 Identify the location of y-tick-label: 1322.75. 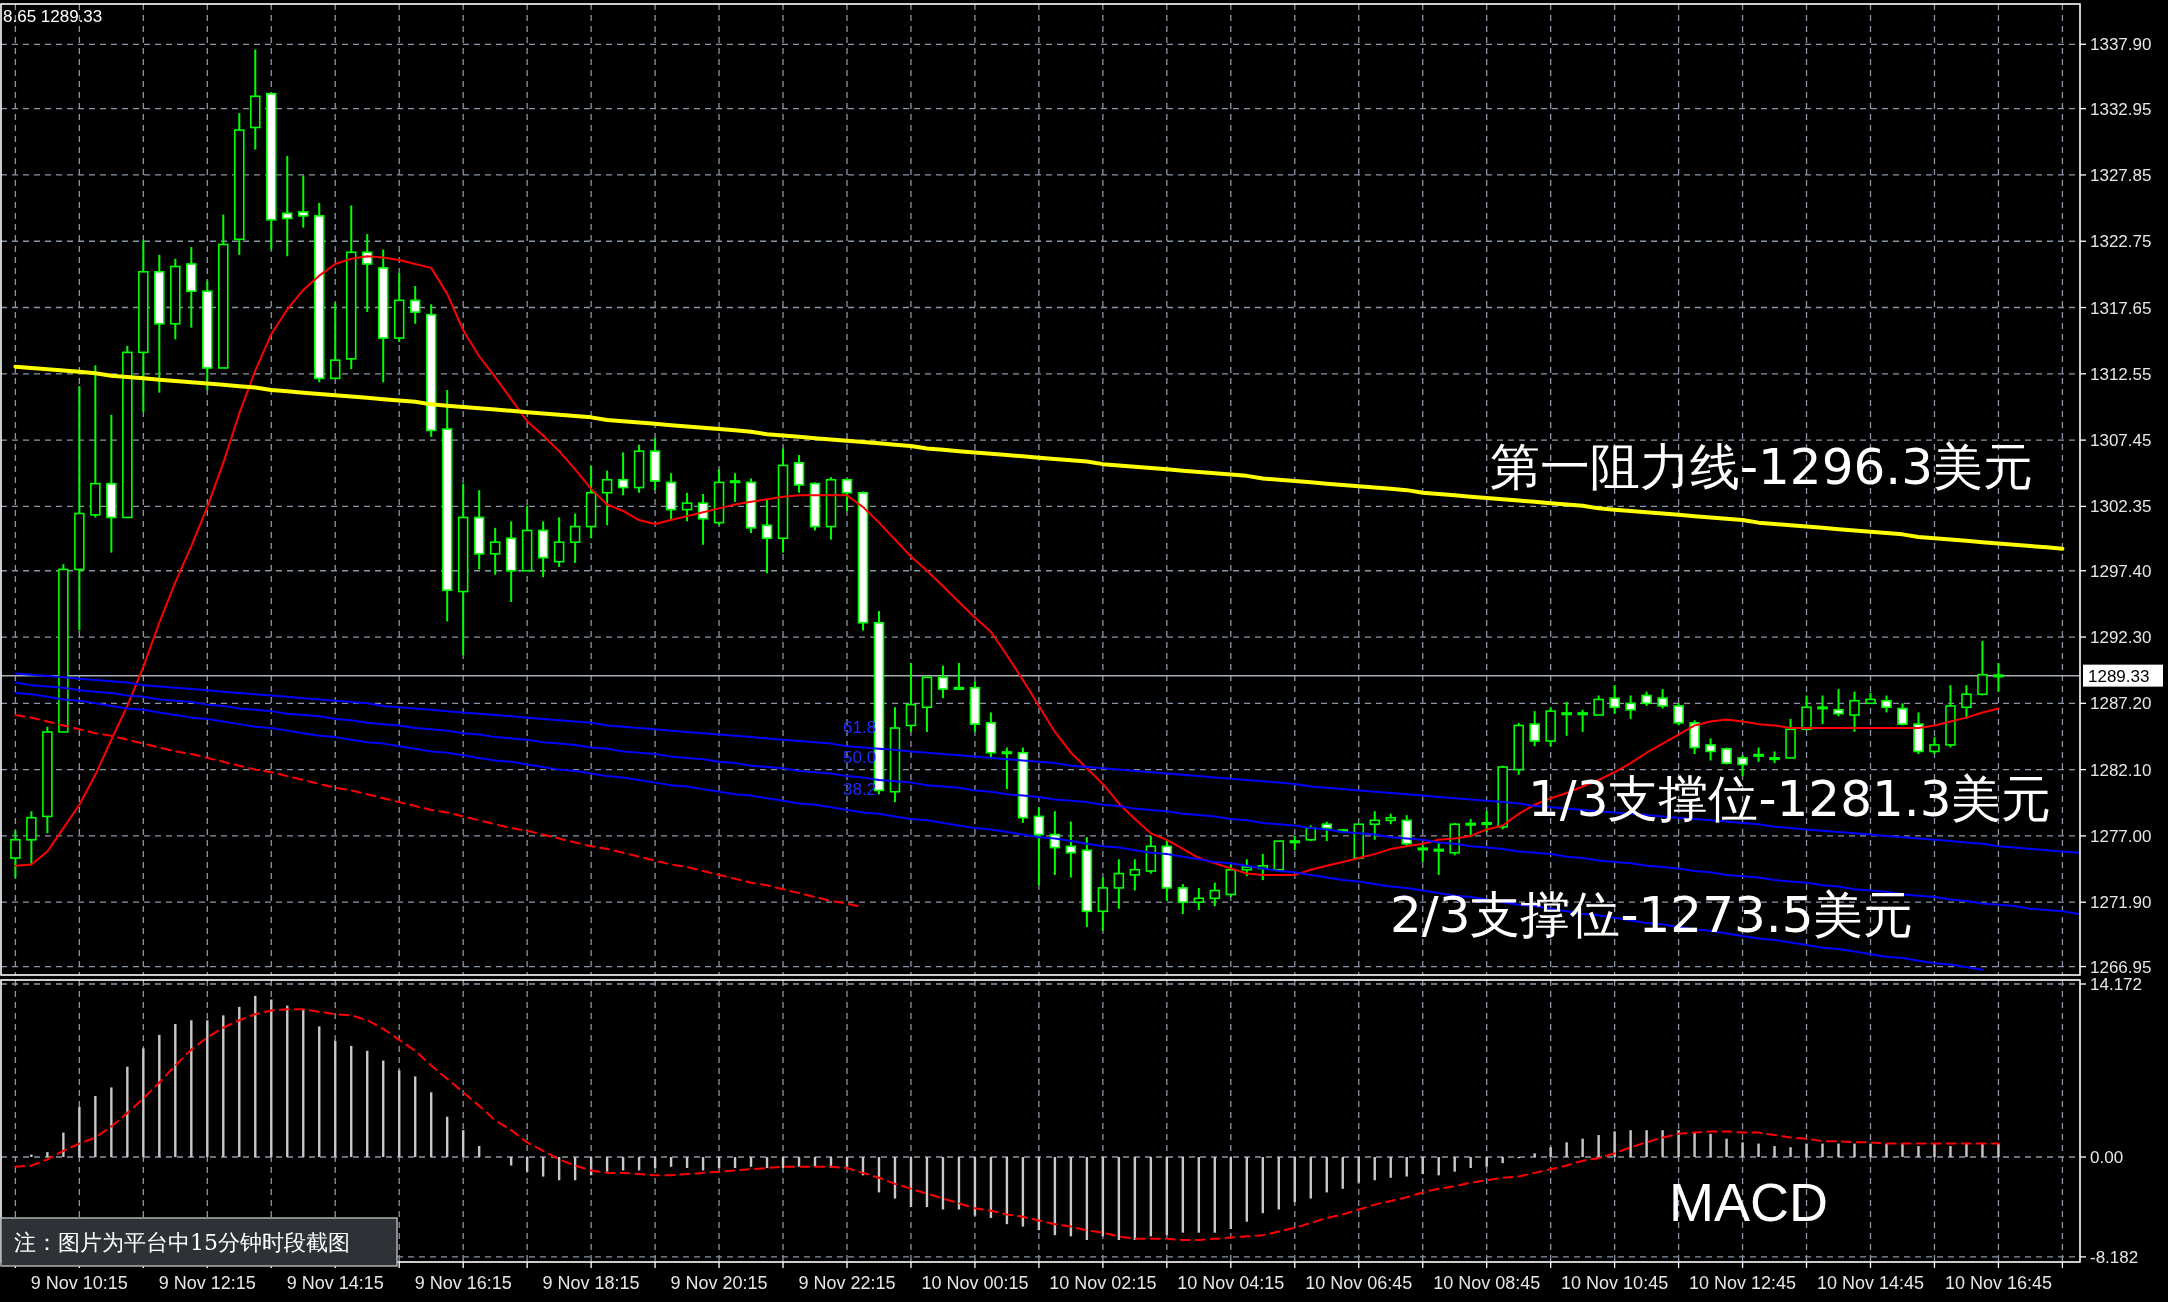
(2121, 242).